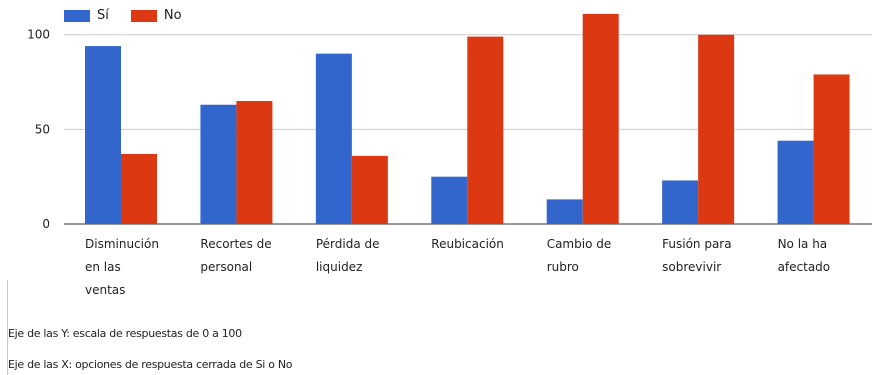 The width and height of the screenshot is (892, 375). What do you see at coordinates (122, 267) in the screenshot?
I see `x-category-label: Disminución en las ventas` at bounding box center [122, 267].